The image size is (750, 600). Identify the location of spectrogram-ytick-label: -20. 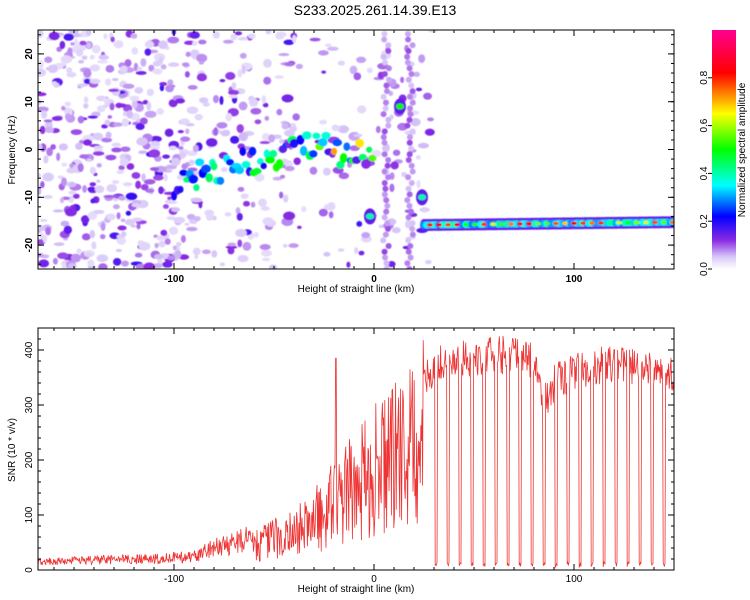
(29, 244).